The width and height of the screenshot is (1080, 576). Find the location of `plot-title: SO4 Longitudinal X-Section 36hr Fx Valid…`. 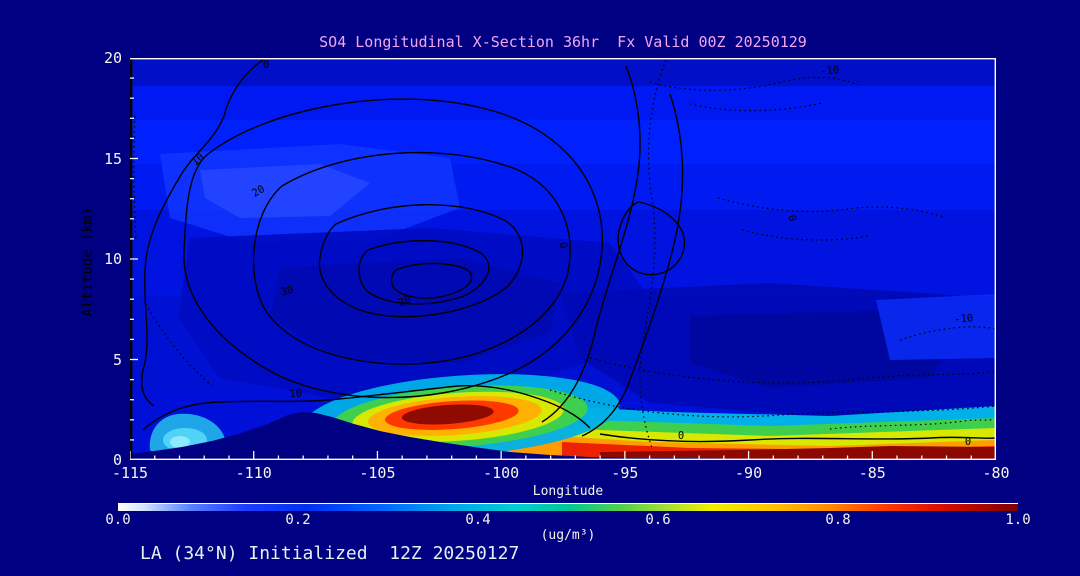

plot-title: SO4 Longitudinal X-Section 36hr Fx Valid… is located at coordinates (563, 42).